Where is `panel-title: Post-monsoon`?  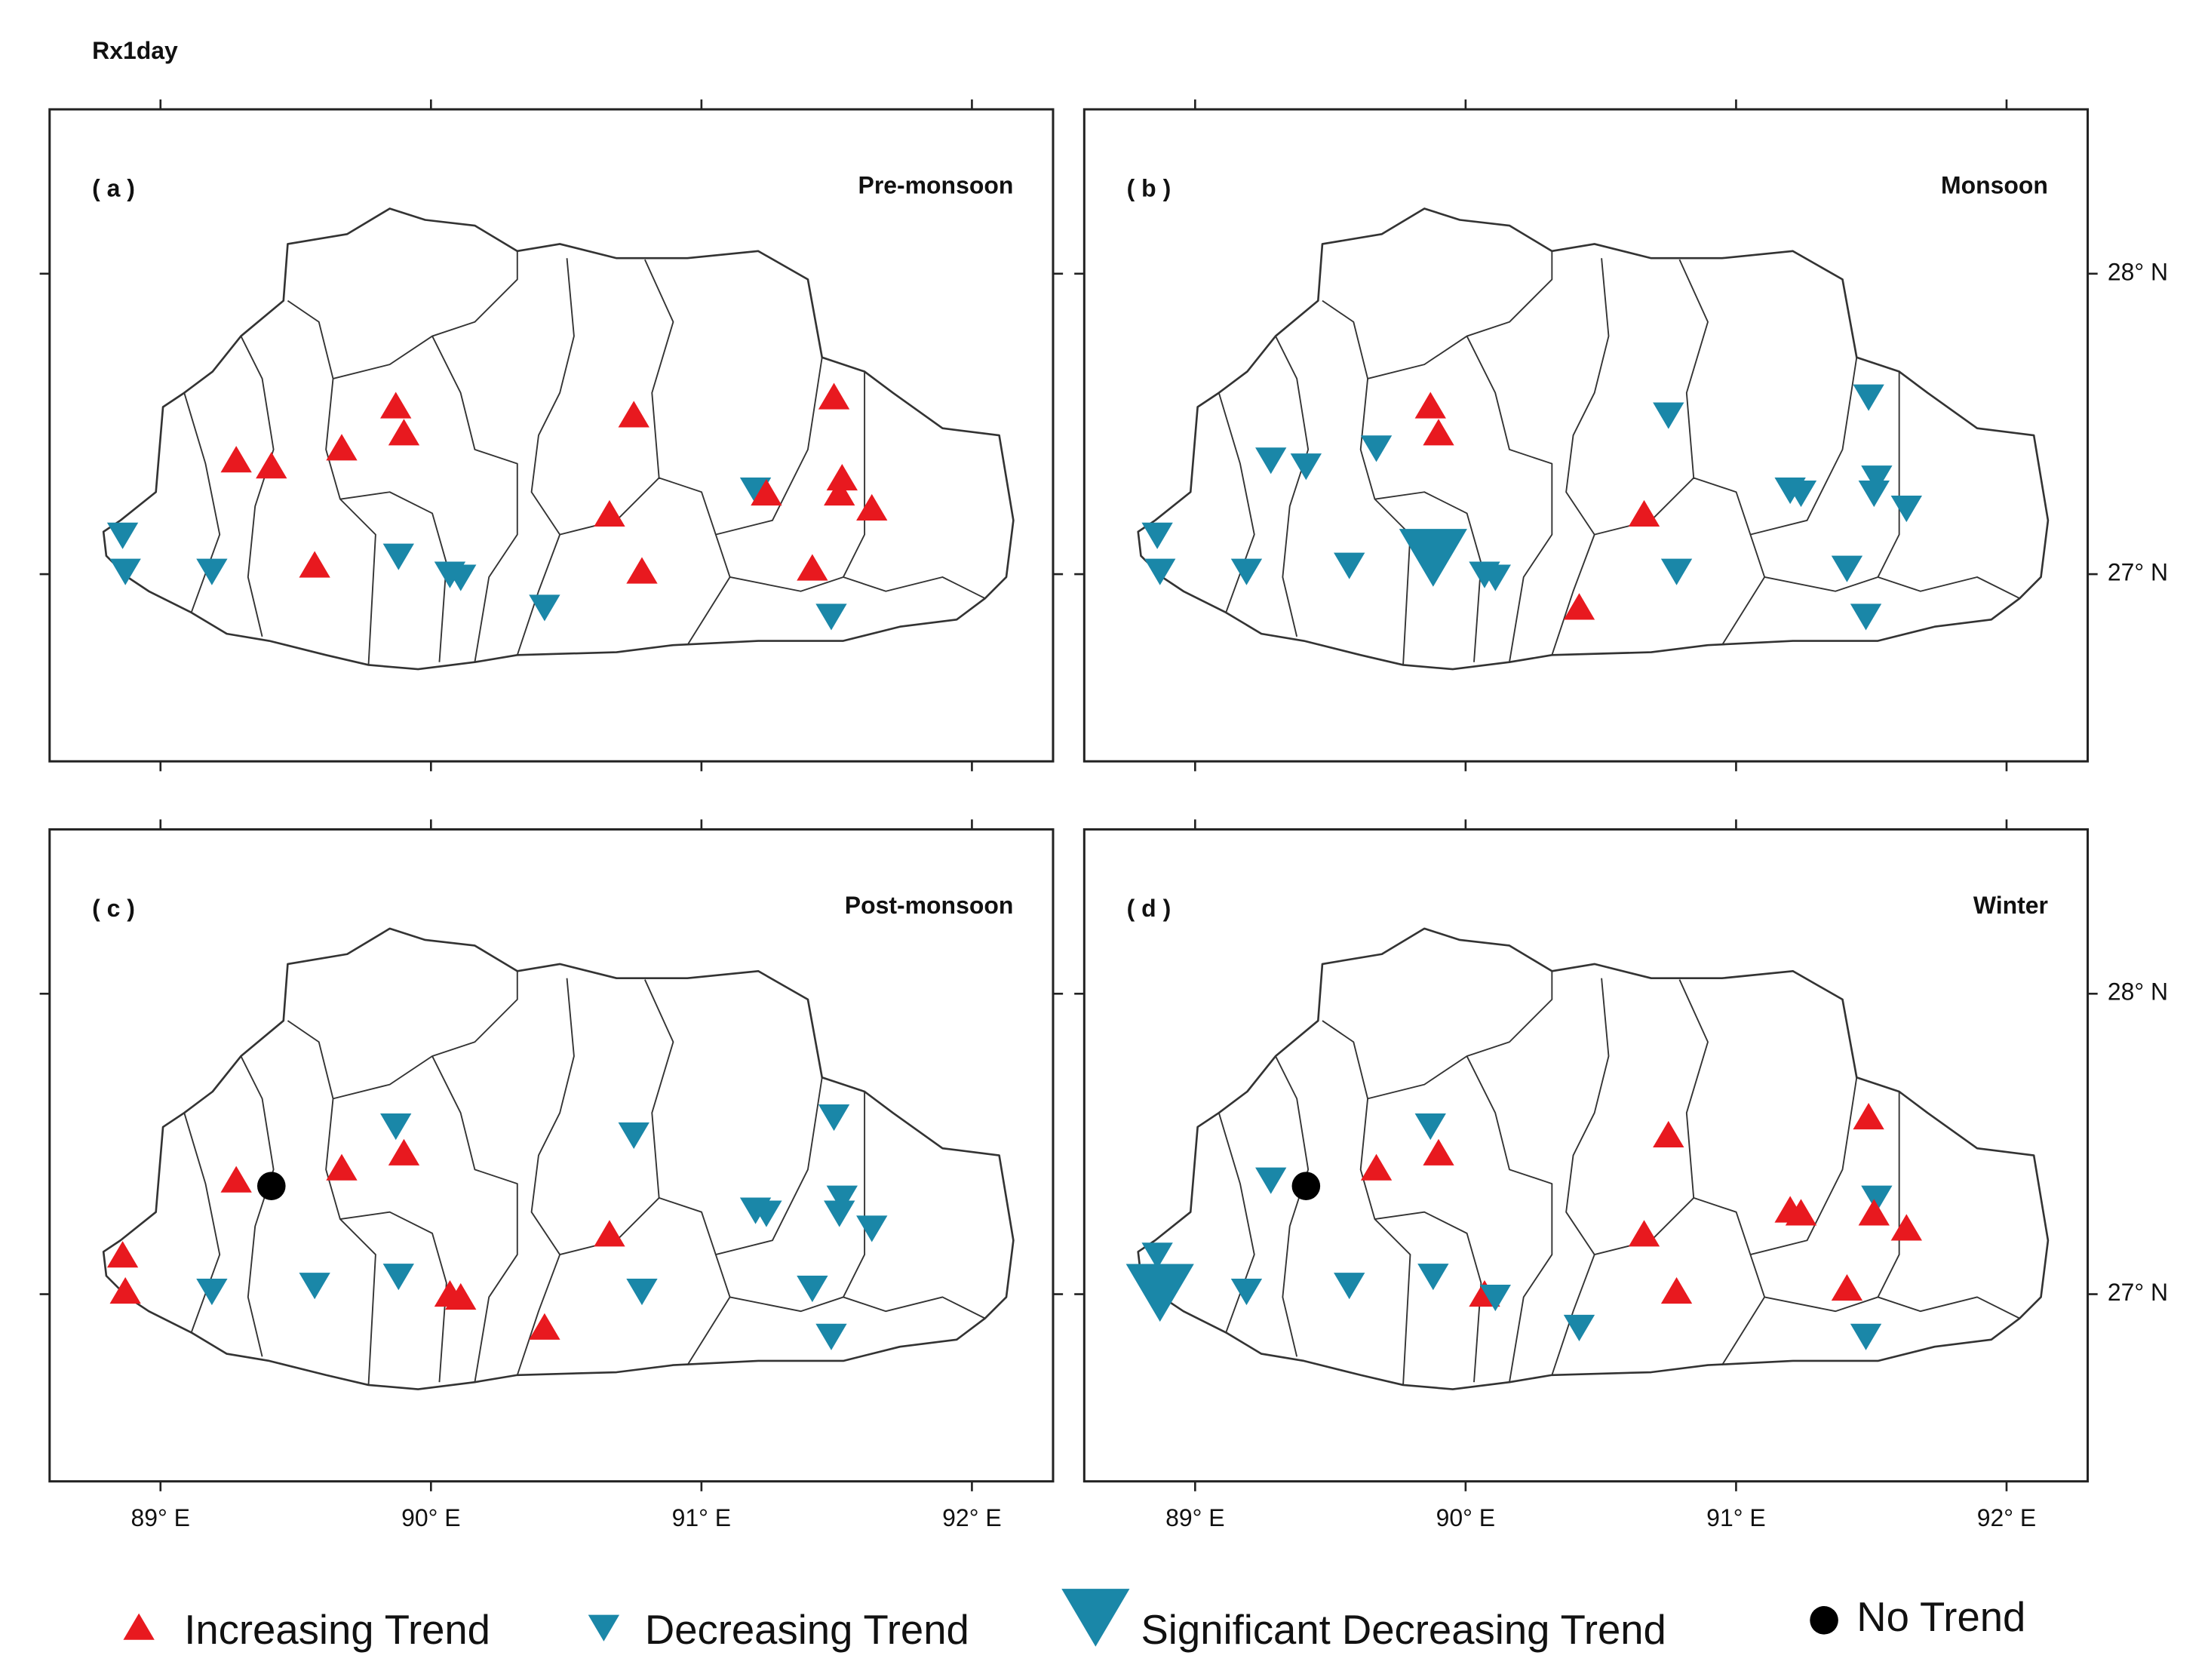 panel-title: Post-monsoon is located at coordinates (930, 905).